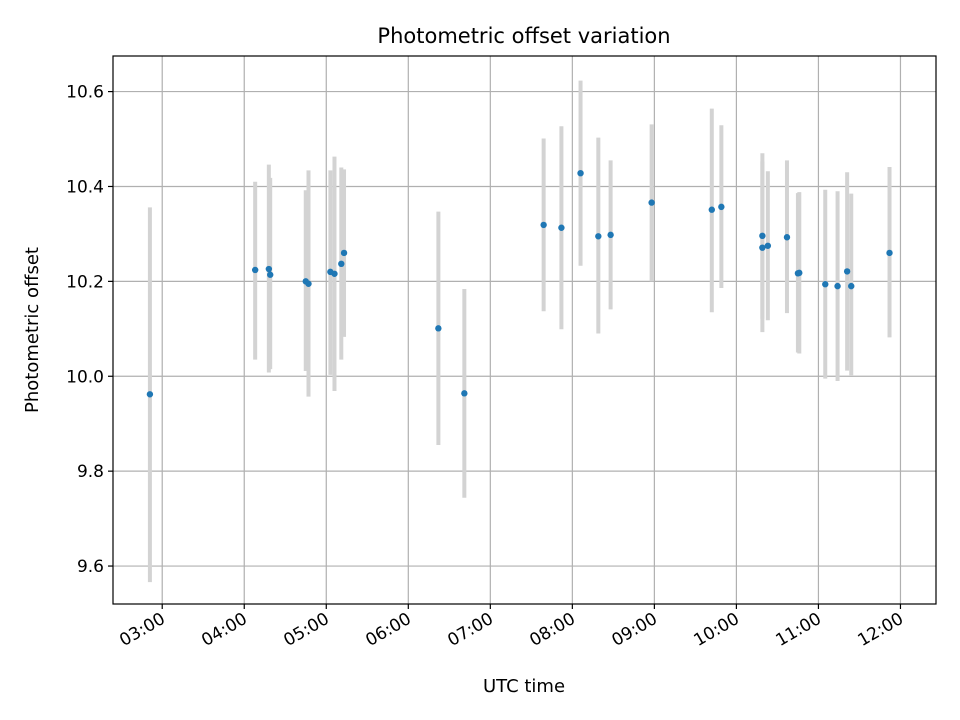 The height and width of the screenshot is (720, 960). I want to click on x-axis-title: UTC time, so click(524, 686).